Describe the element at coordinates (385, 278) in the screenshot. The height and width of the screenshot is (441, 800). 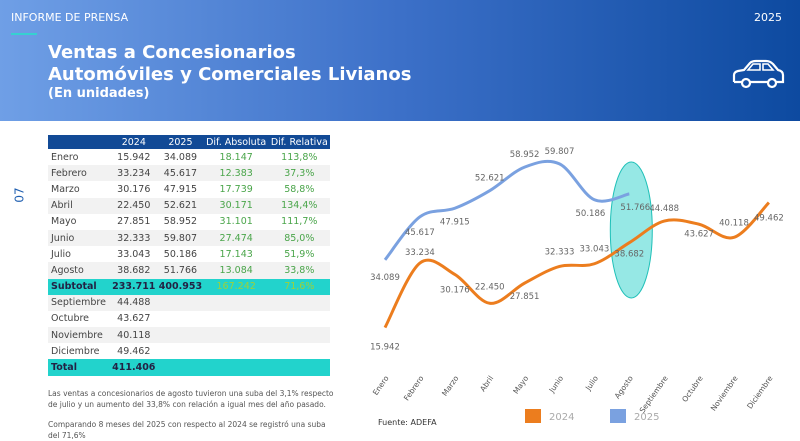
I see `data-label: 34.089` at that location.